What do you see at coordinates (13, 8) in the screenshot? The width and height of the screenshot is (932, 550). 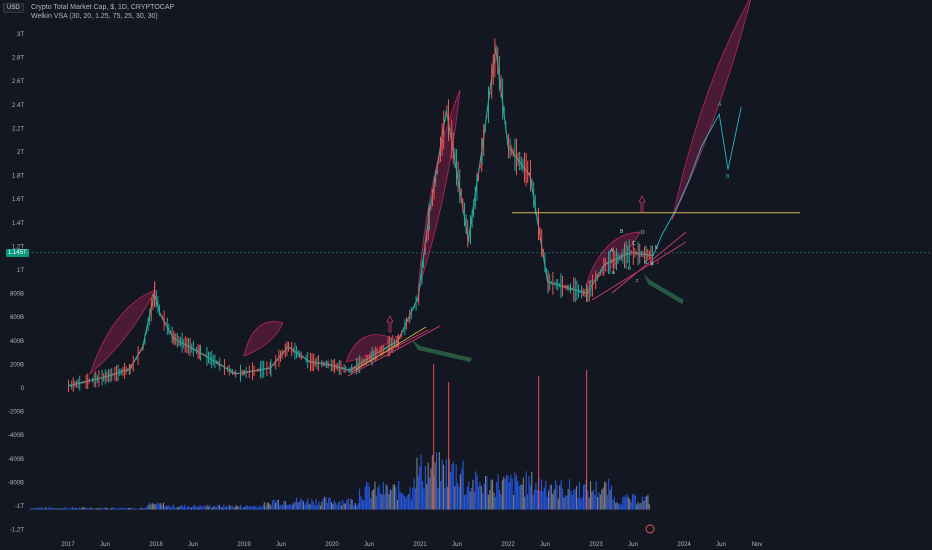 I see `currency-badge: USD` at bounding box center [13, 8].